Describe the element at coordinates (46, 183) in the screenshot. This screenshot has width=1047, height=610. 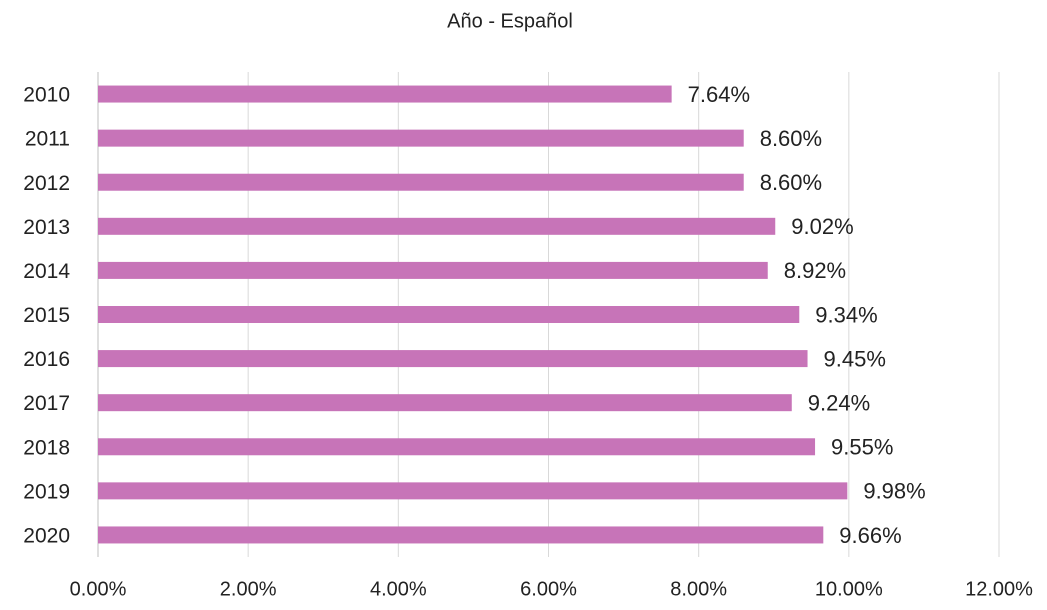
I see `y-tick-label: 2012` at that location.